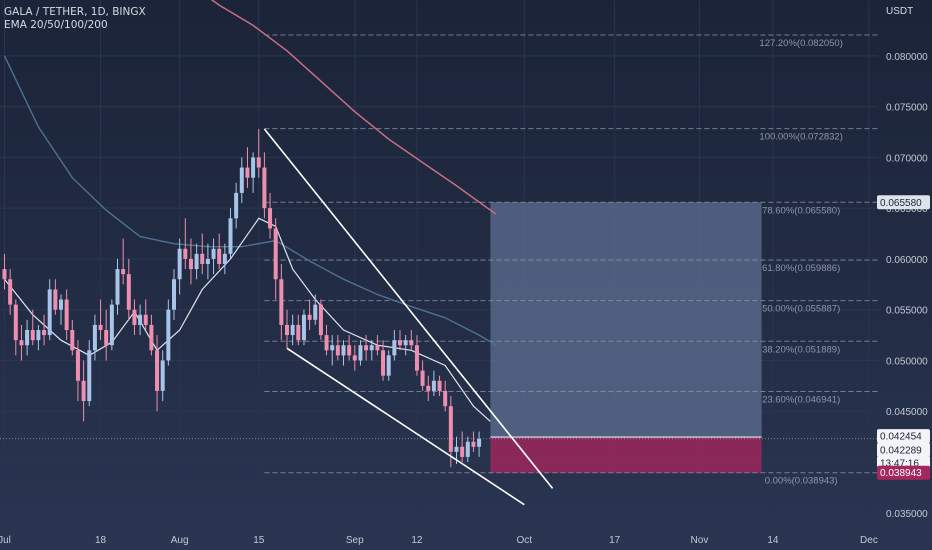 This screenshot has width=932, height=550. What do you see at coordinates (75, 12) in the screenshot?
I see `symbol-title: GALA / TETHER, 1D, BINGX` at bounding box center [75, 12].